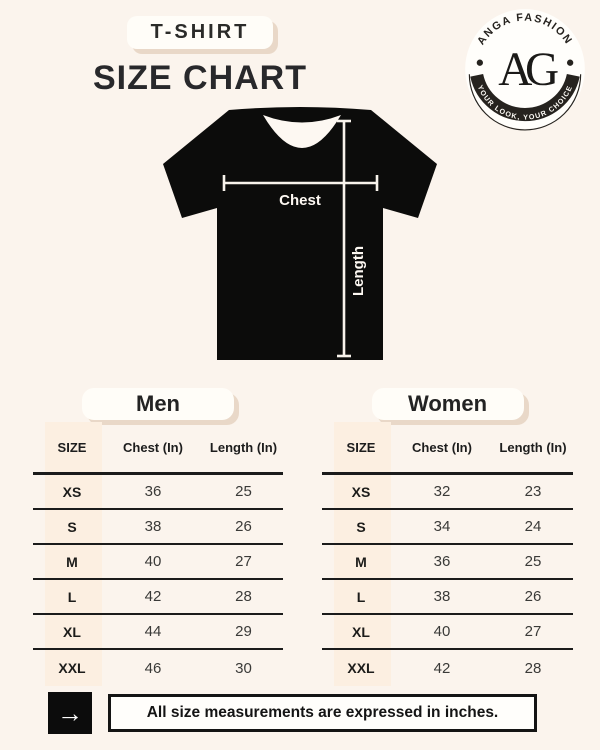  I want to click on brand-logo: ANGA FASHION AG YOUR LOOK, YOUR CHOICE, so click(525, 69).